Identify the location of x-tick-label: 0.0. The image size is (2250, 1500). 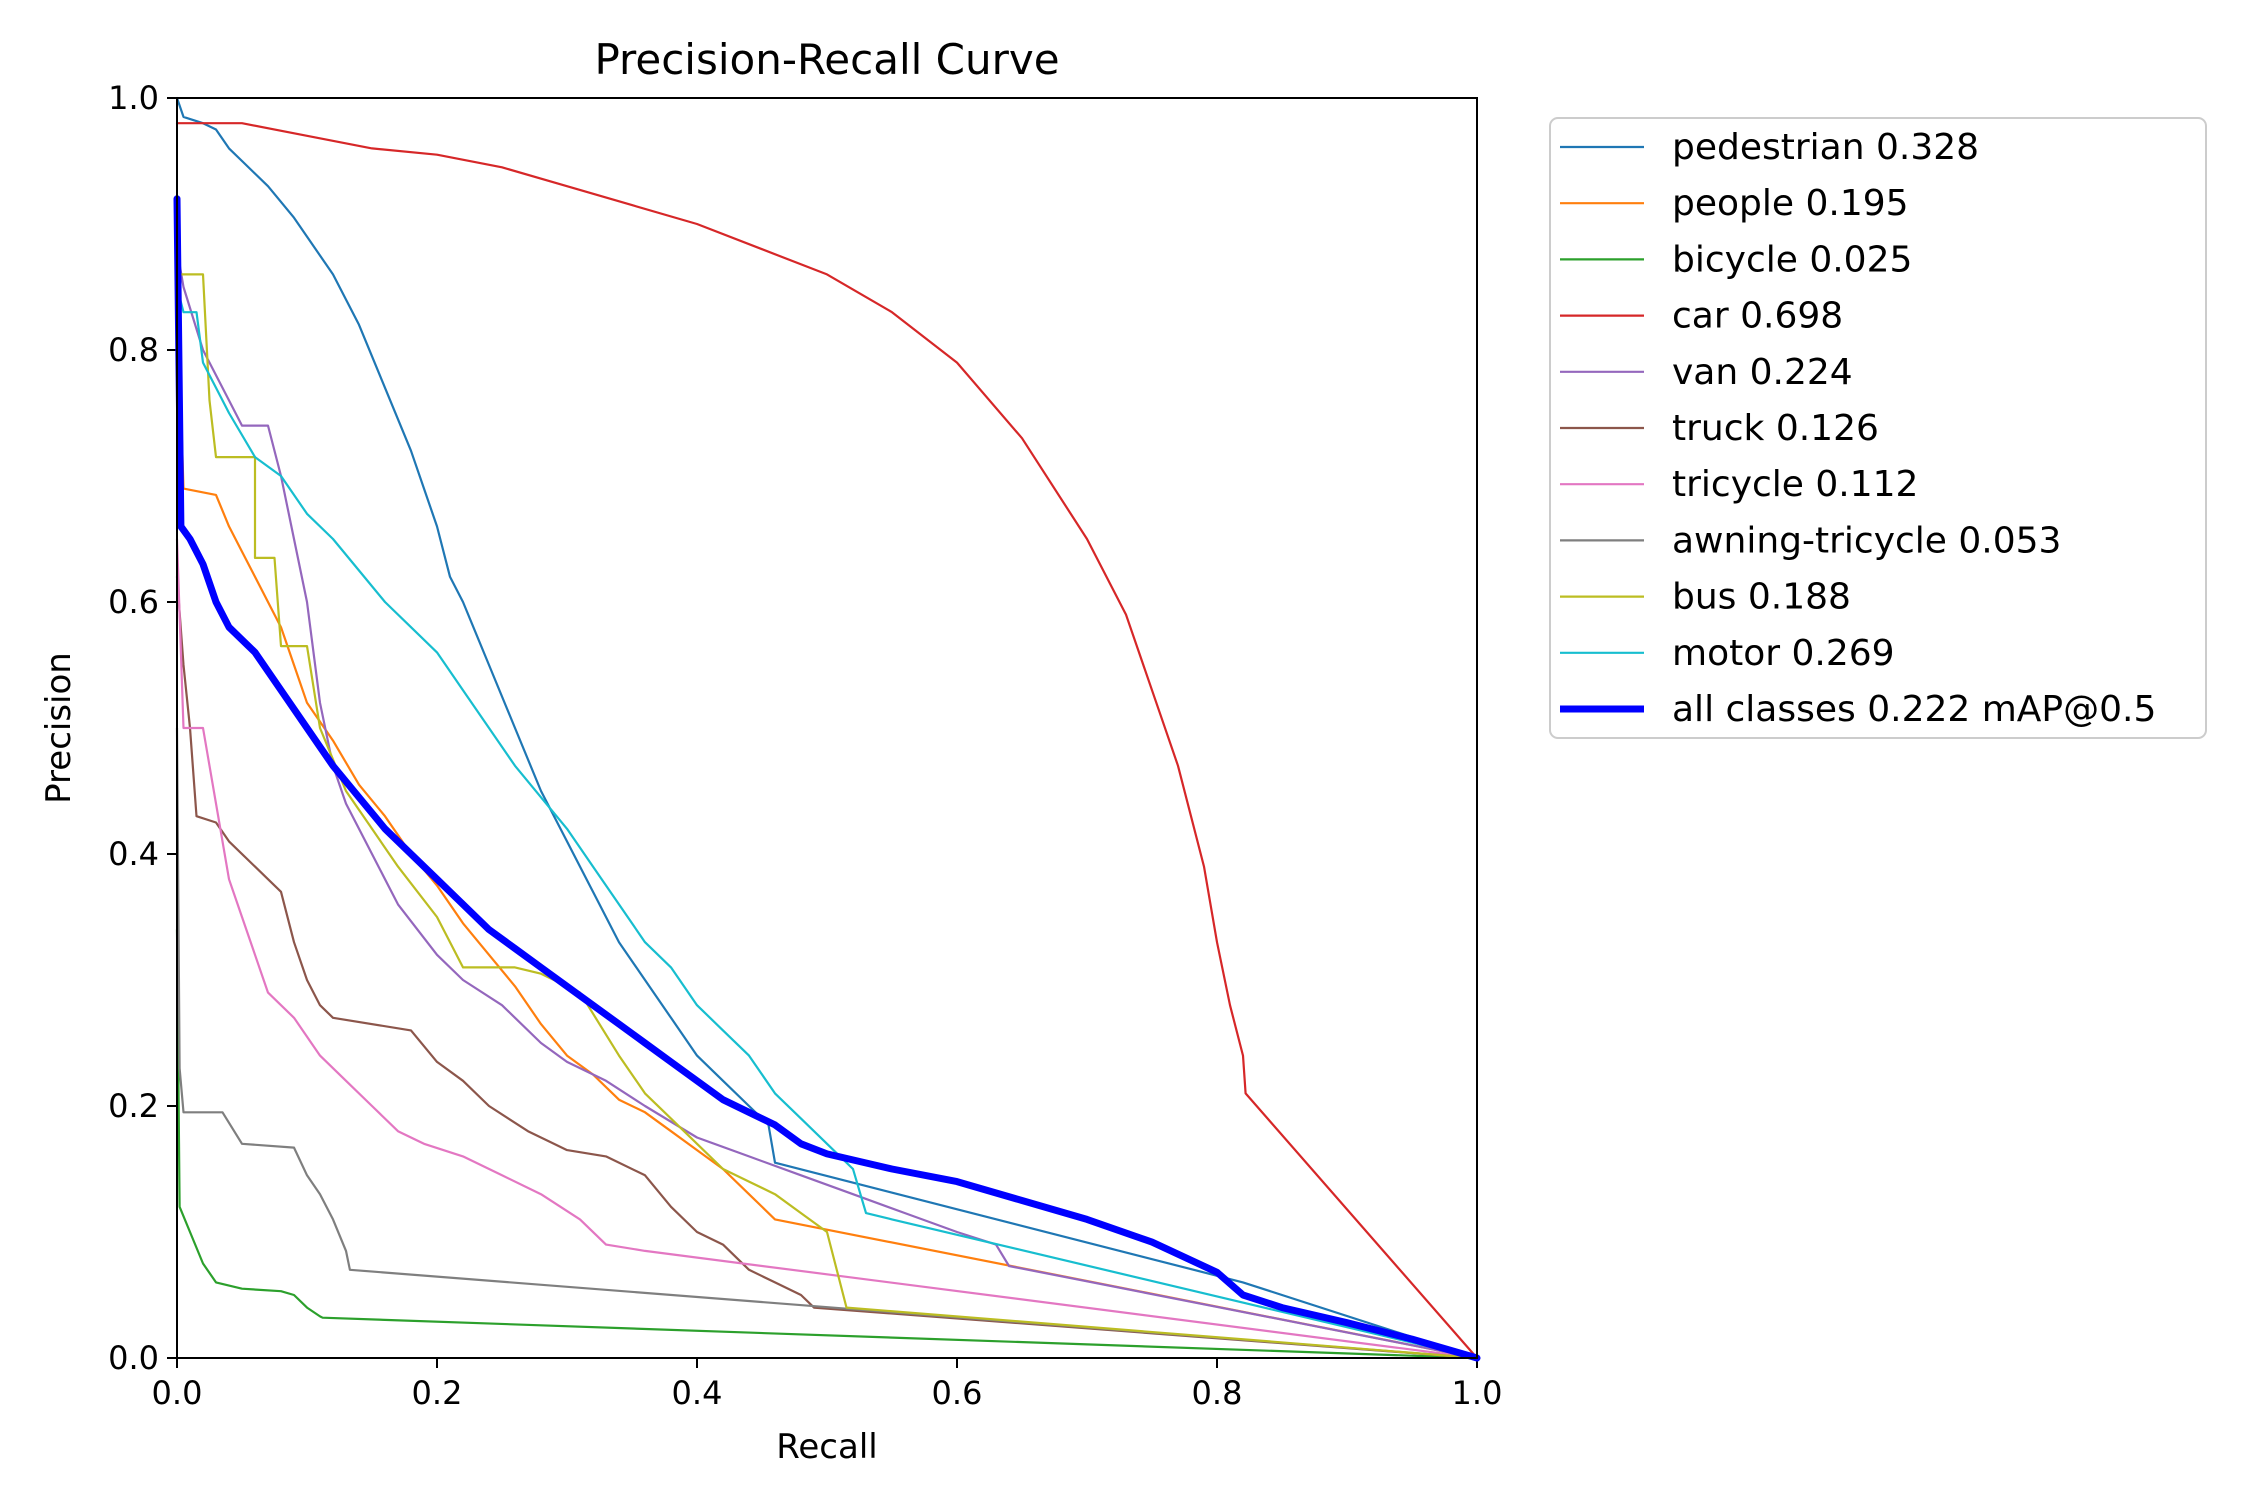
(177, 1393).